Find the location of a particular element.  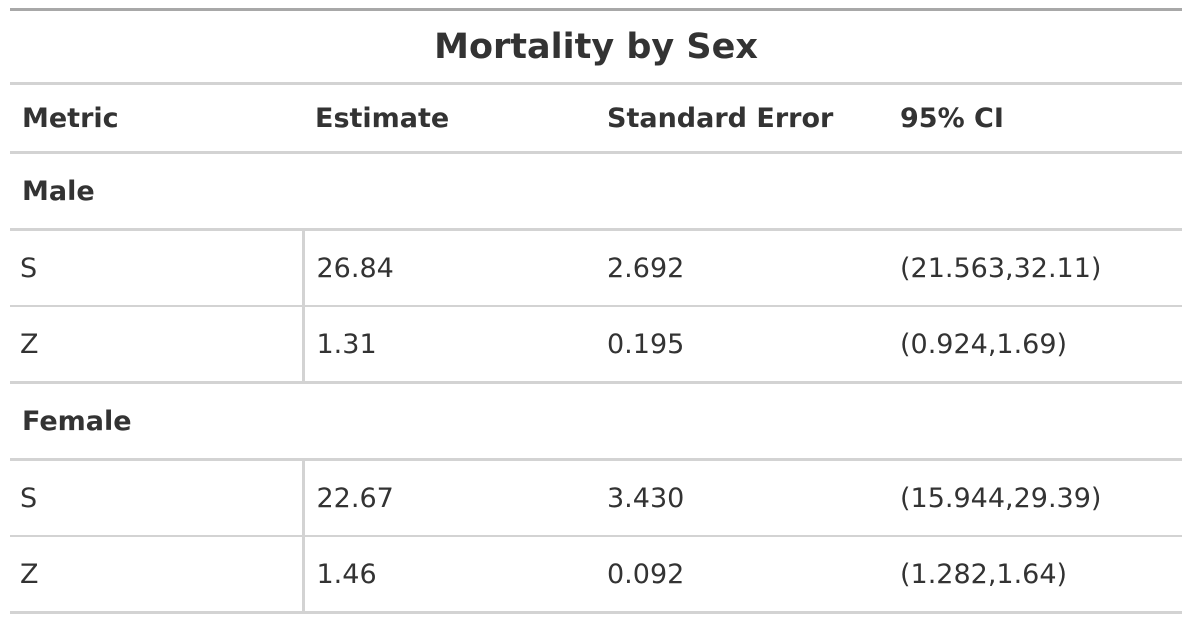

group-label: Male is located at coordinates (596, 191).